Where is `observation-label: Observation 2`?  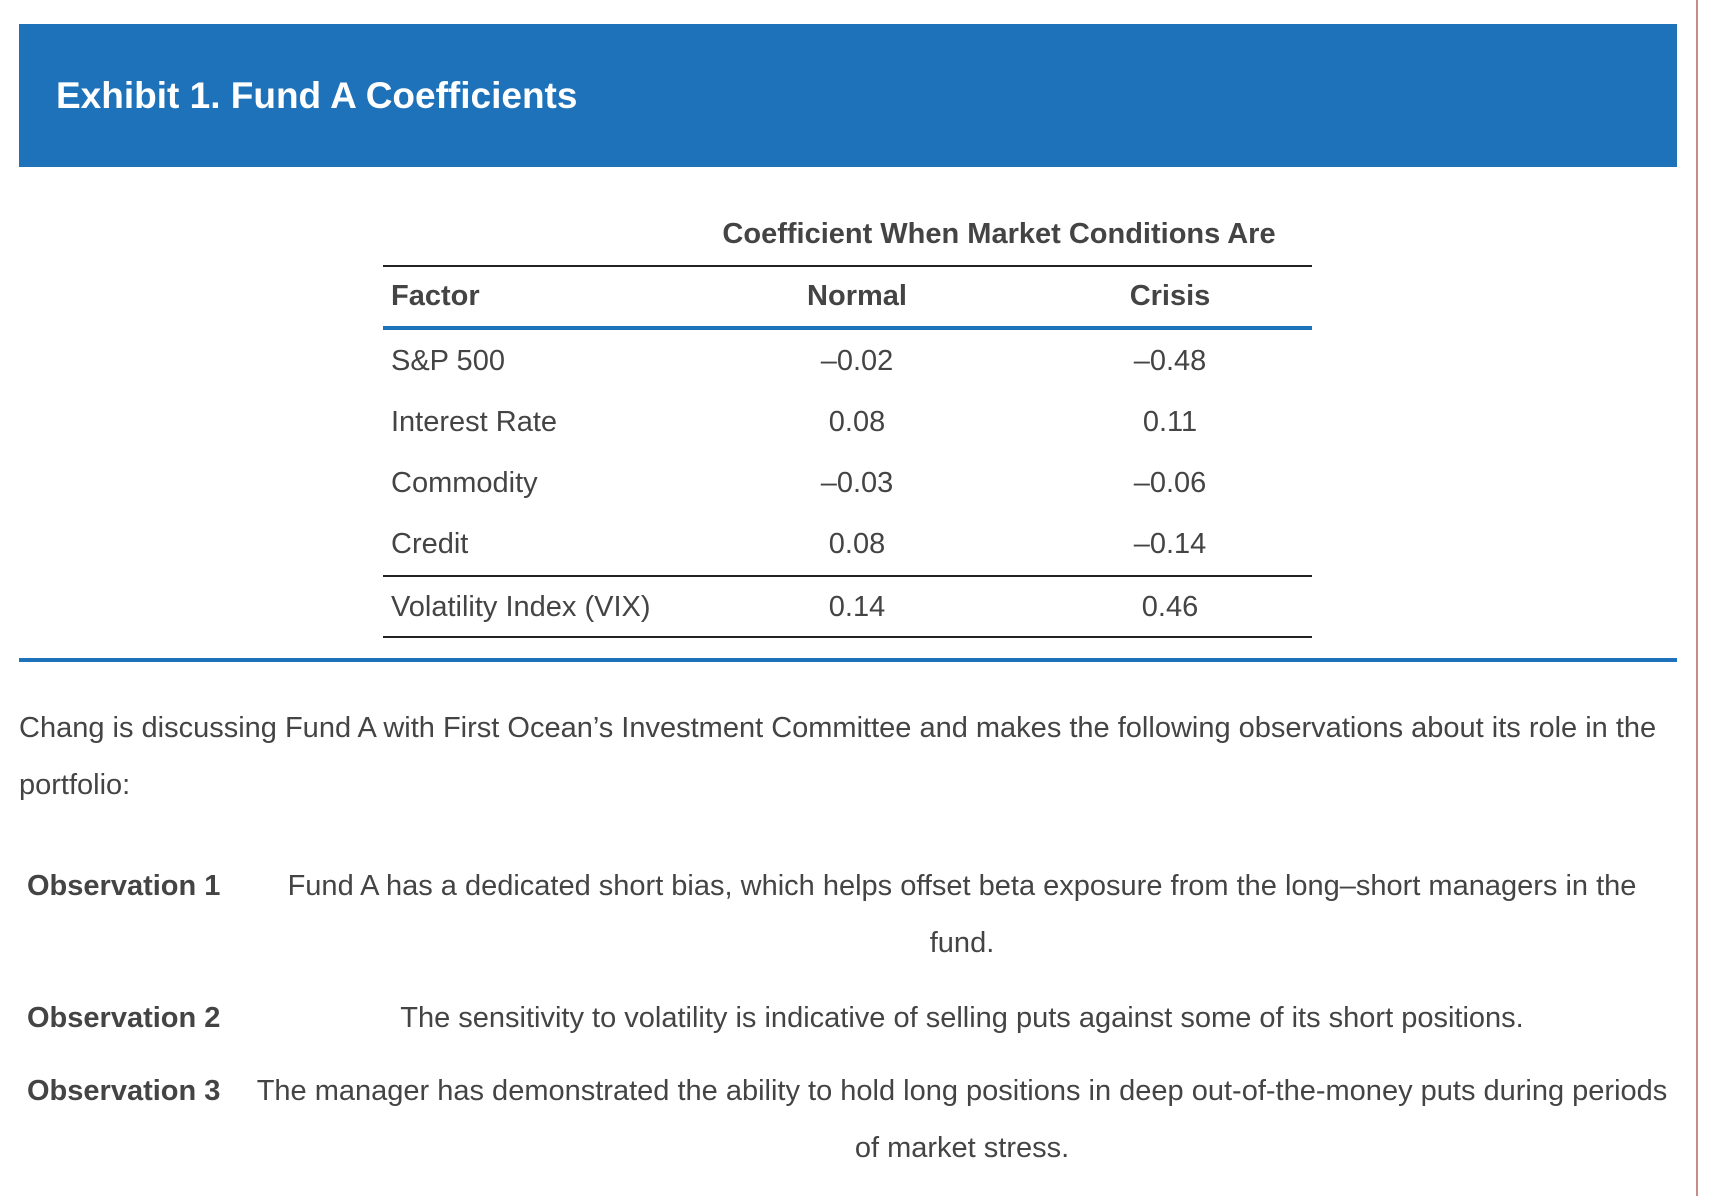
observation-label: Observation 2 is located at coordinates (124, 1018).